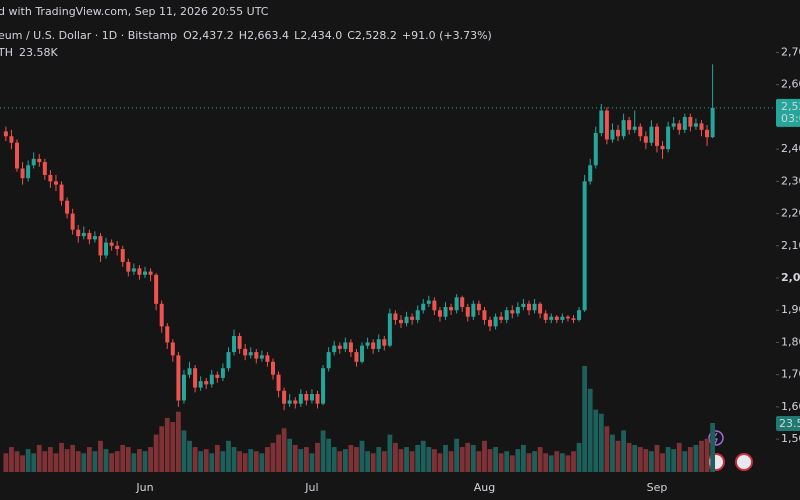  Describe the element at coordinates (243, 35) in the screenshot. I see `ohlc-label: H` at that location.